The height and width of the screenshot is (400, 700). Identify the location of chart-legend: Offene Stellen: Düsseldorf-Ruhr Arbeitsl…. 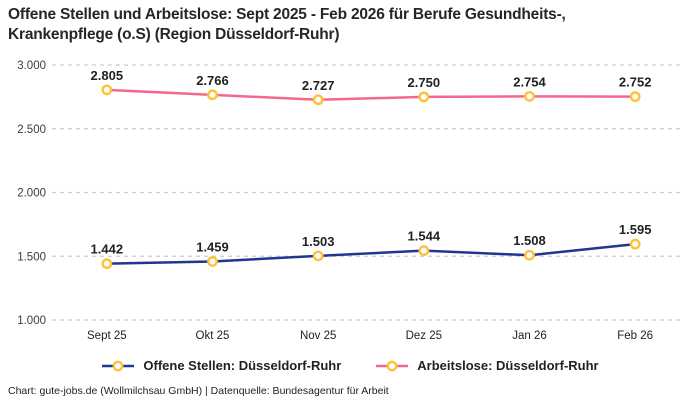
(350, 365).